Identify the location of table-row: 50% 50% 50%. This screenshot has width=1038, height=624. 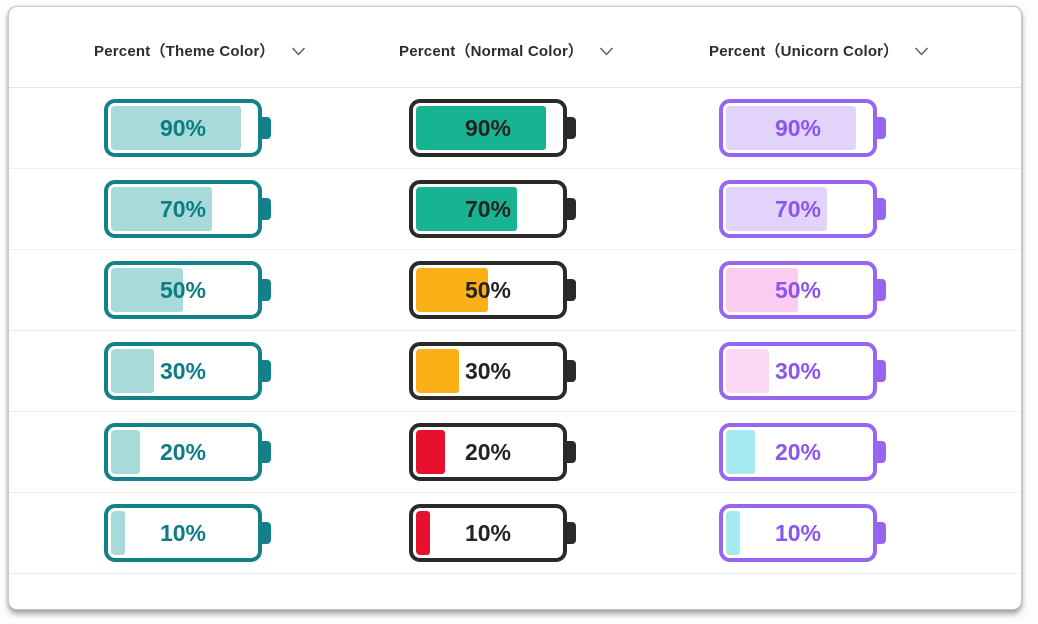
(515, 290).